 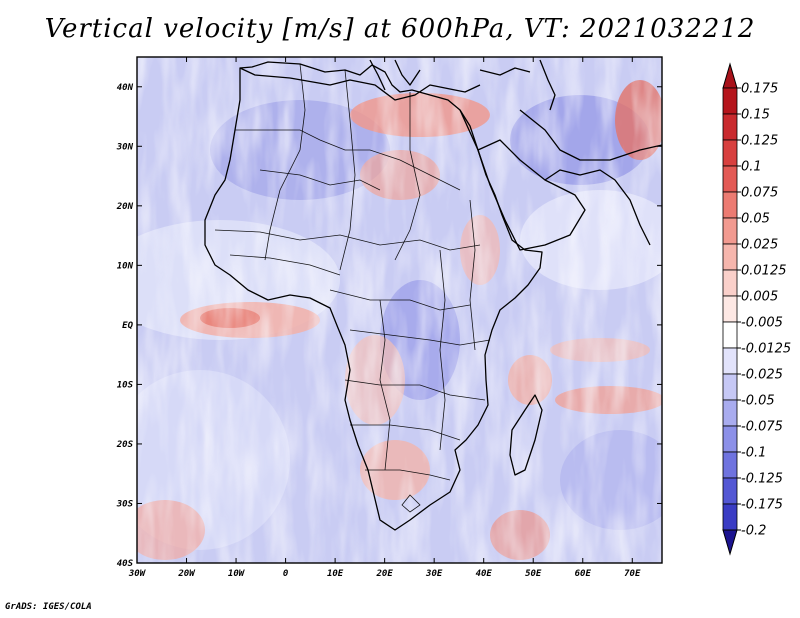 I want to click on lat-tick-label: 30N, so click(x=125, y=147).